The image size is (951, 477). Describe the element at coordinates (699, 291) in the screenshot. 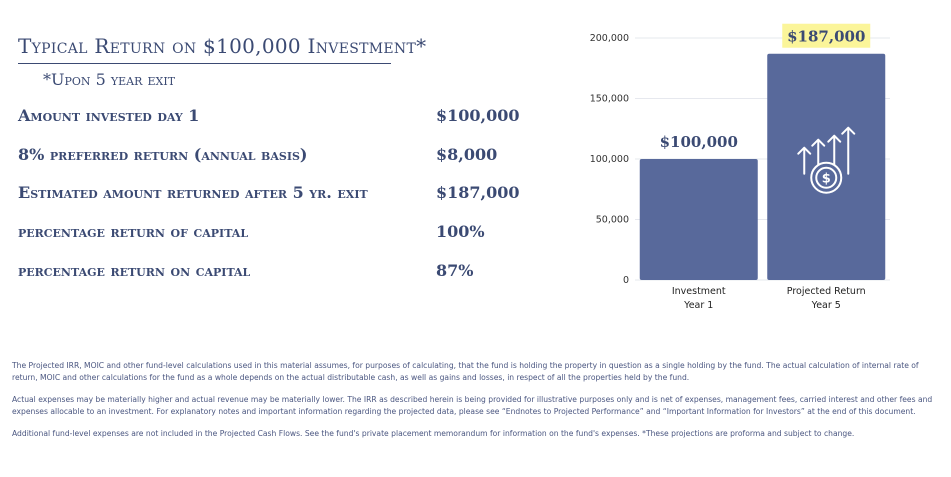

I see `x-tick-label: Investment` at that location.